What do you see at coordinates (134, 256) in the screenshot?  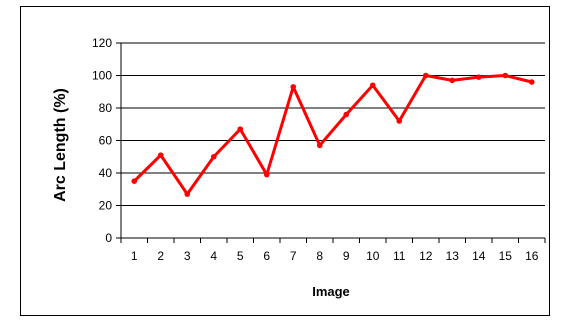 I see `x-tick-label: 1` at bounding box center [134, 256].